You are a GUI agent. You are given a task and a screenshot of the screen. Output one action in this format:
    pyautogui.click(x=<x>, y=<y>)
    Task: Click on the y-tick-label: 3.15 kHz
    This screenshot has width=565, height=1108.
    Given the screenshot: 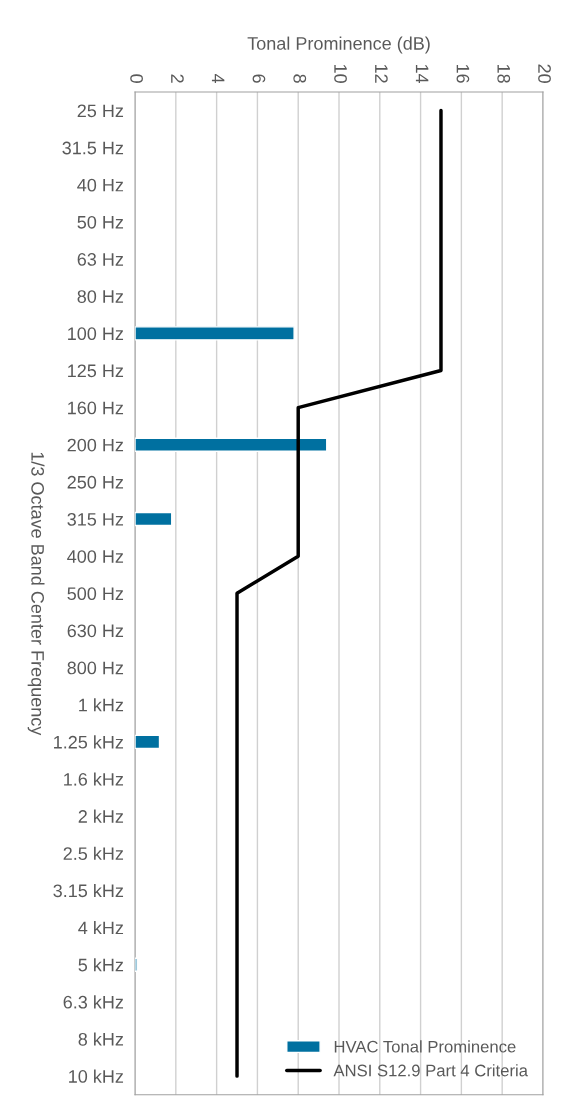 What is the action you would take?
    pyautogui.click(x=88, y=890)
    